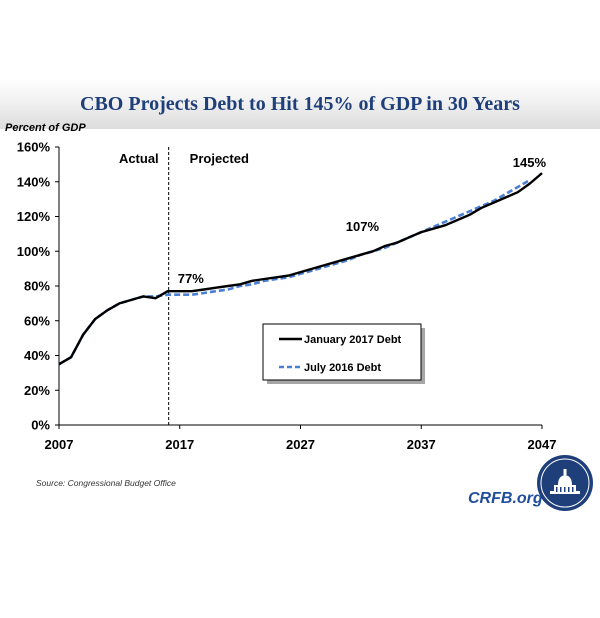  I want to click on y-tick-label: 140%, so click(34, 181).